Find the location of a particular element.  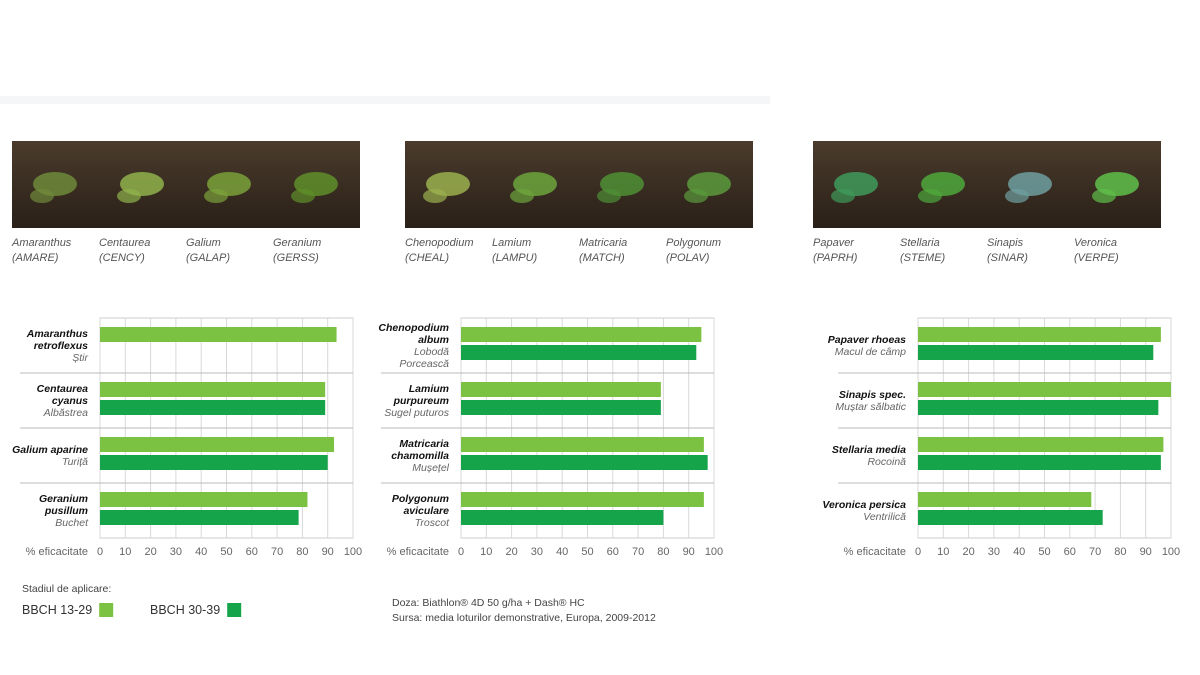

latin-name: Amaranthus retroflexus is located at coordinates (57, 339).